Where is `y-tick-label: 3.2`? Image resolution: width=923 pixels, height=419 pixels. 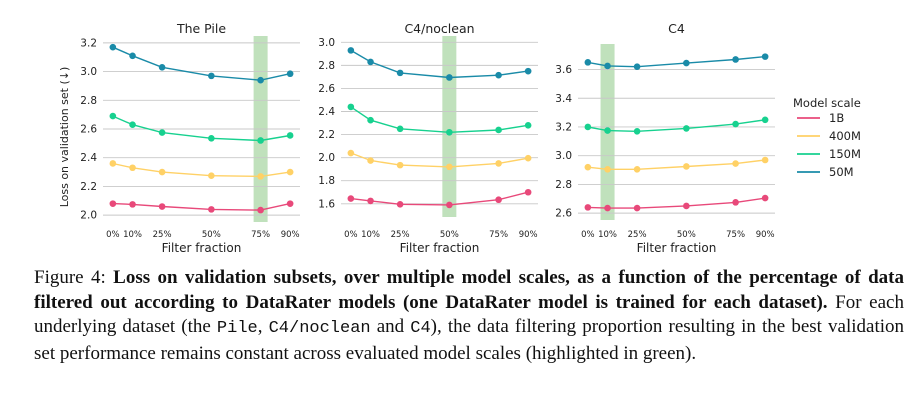 y-tick-label: 3.2 is located at coordinates (88, 43).